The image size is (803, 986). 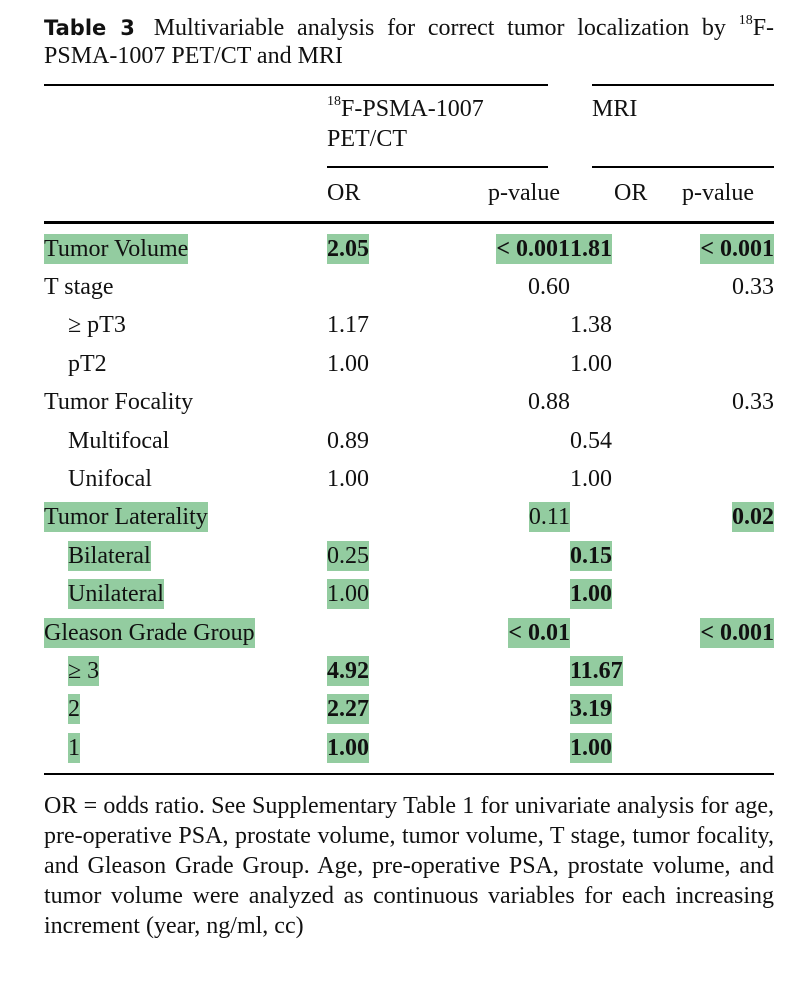 What do you see at coordinates (110, 479) in the screenshot?
I see `row-label: Unifocal` at bounding box center [110, 479].